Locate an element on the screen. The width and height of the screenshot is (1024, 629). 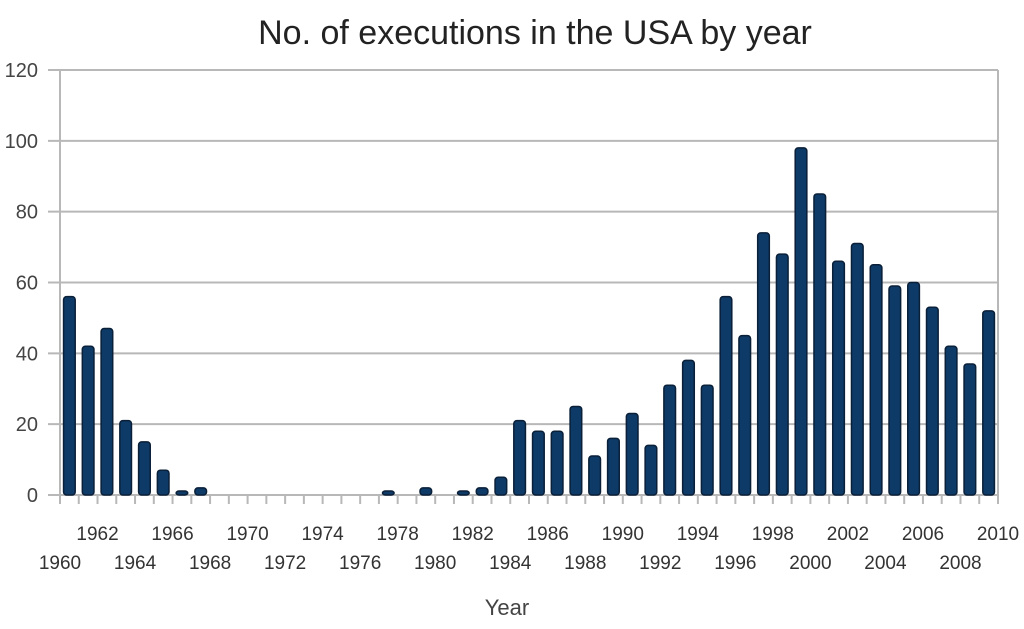
chart-title: No. of executions in the USA by year is located at coordinates (535, 33).